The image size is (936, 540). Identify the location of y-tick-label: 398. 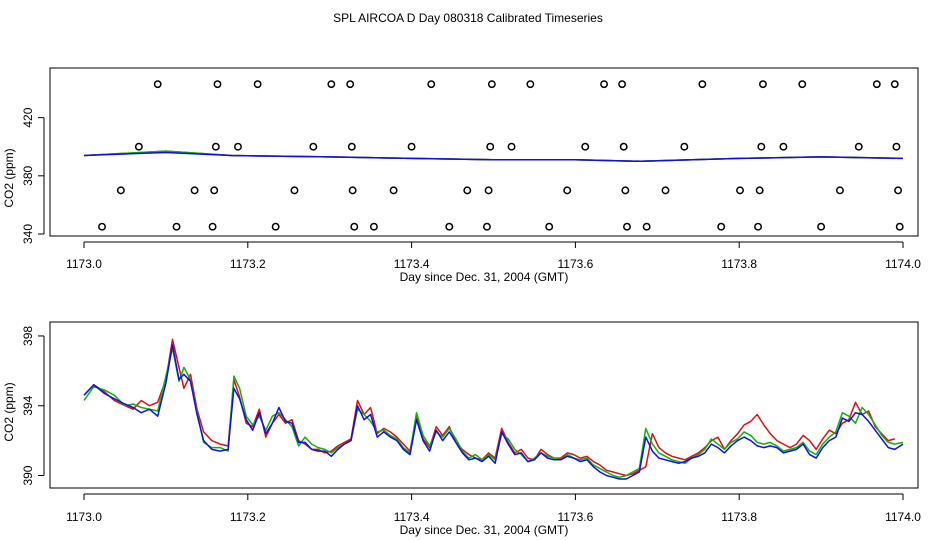
(28, 336).